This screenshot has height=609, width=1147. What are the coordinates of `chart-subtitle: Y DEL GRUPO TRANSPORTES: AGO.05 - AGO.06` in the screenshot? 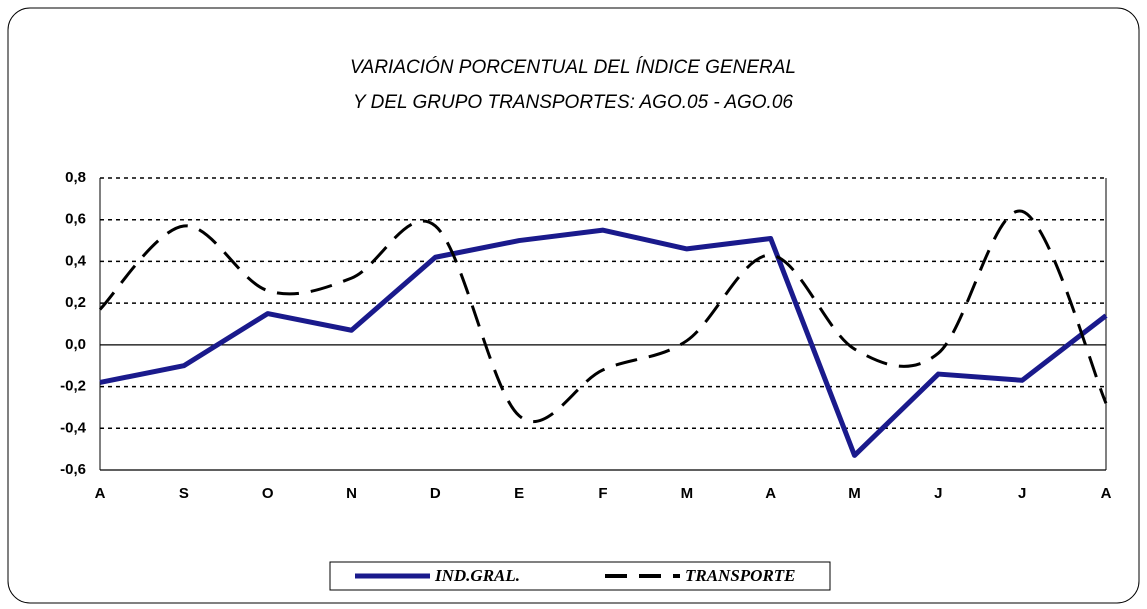 It's located at (573, 102).